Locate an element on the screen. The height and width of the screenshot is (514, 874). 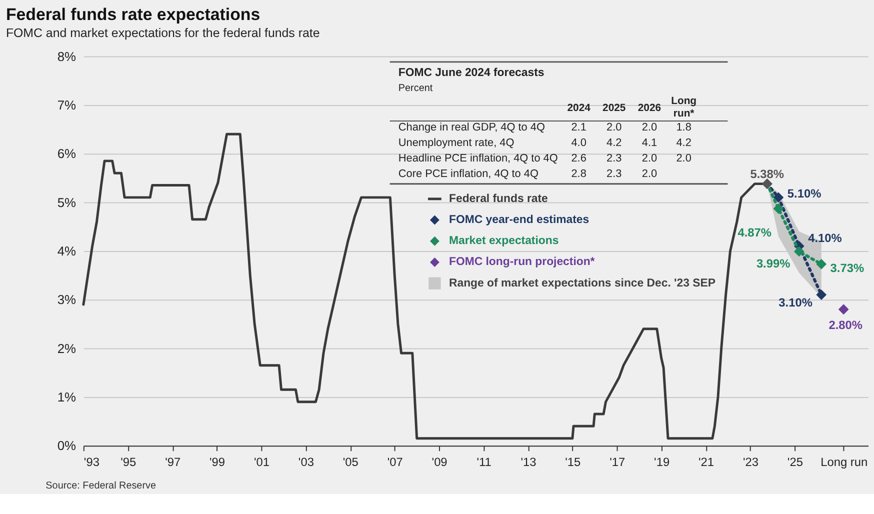
data-label: 3.99% is located at coordinates (773, 263).